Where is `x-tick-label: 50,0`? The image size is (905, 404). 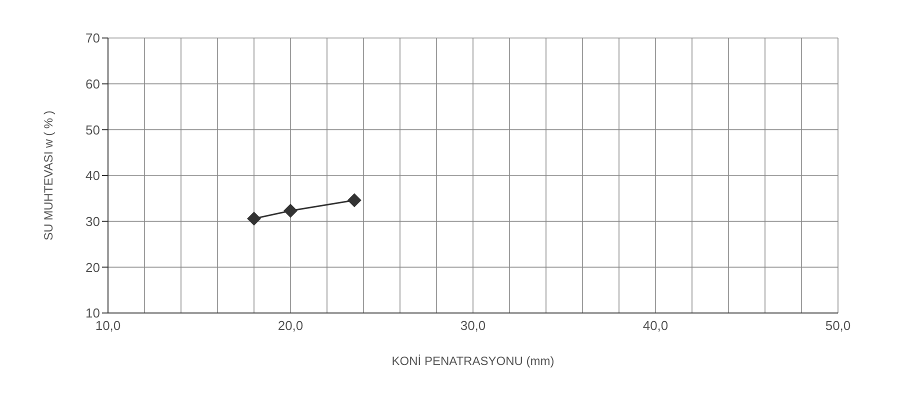 x-tick-label: 50,0 is located at coordinates (838, 326).